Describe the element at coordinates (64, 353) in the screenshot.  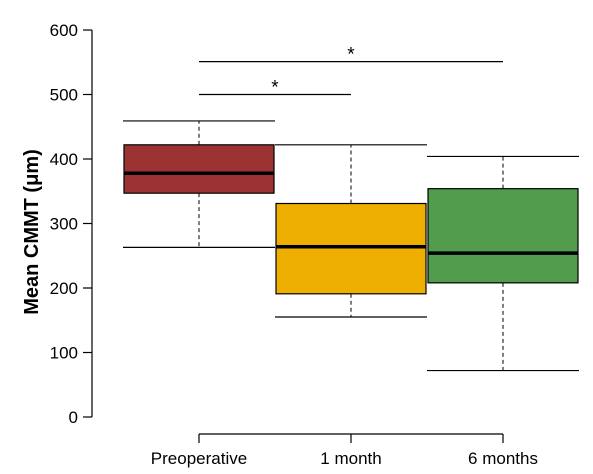
I see `y-tick-label: 100` at that location.